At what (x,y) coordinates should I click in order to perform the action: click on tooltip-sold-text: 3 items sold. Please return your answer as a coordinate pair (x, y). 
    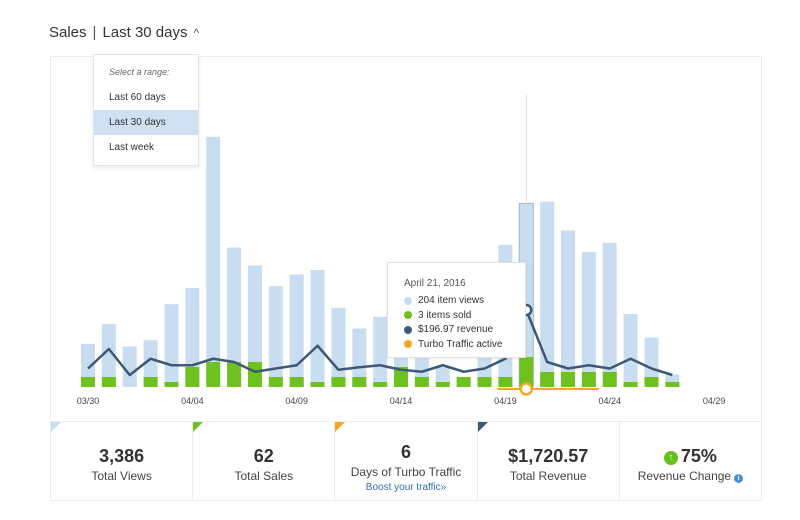
    Looking at the image, I should click on (445, 315).